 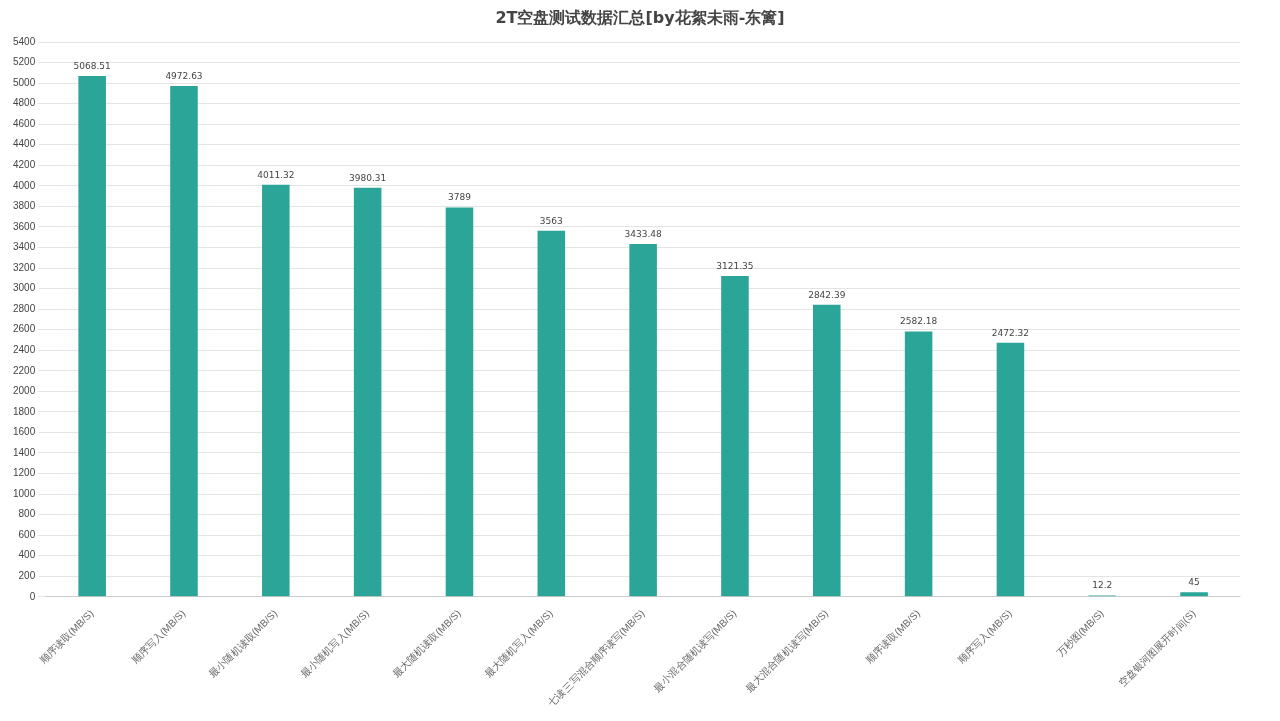 What do you see at coordinates (1194, 582) in the screenshot?
I see `data-label: 45` at bounding box center [1194, 582].